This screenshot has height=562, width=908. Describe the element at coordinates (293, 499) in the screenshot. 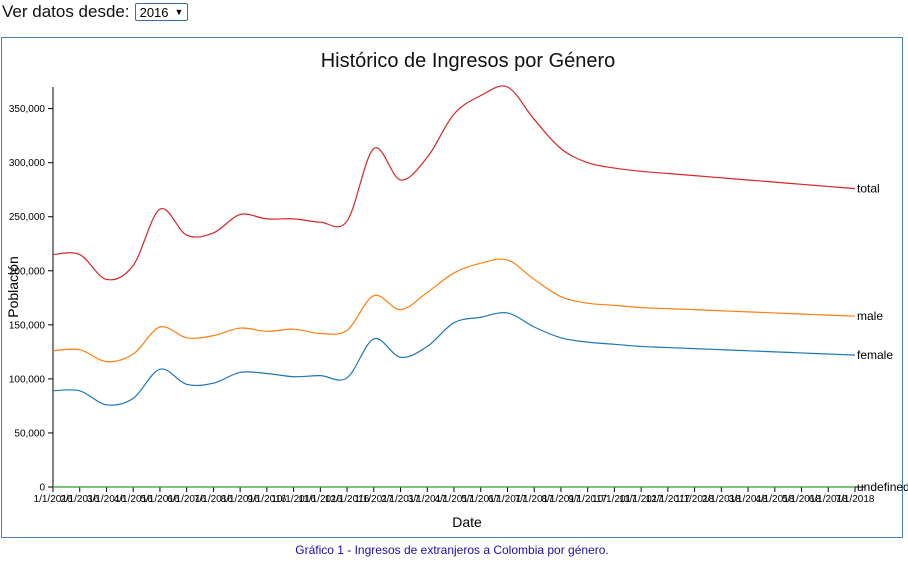

I see `x-tick-label: 10/1/2016` at that location.